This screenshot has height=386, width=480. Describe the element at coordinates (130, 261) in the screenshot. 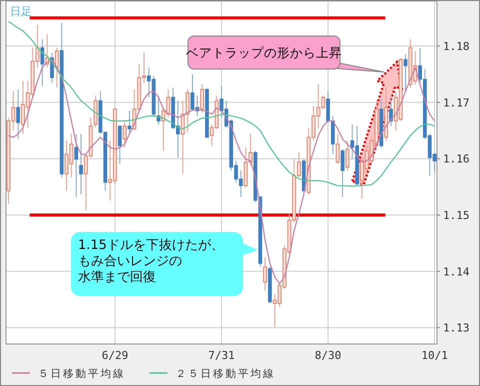

I see `annotation: もみ合いレンジの` at that location.